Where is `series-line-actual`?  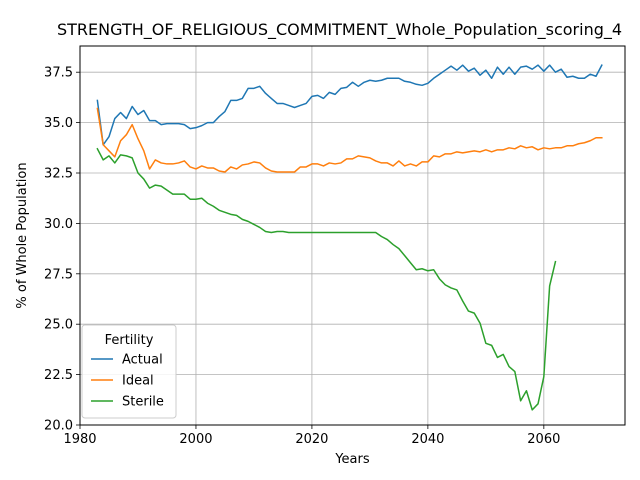 series-line-actual is located at coordinates (349, 105).